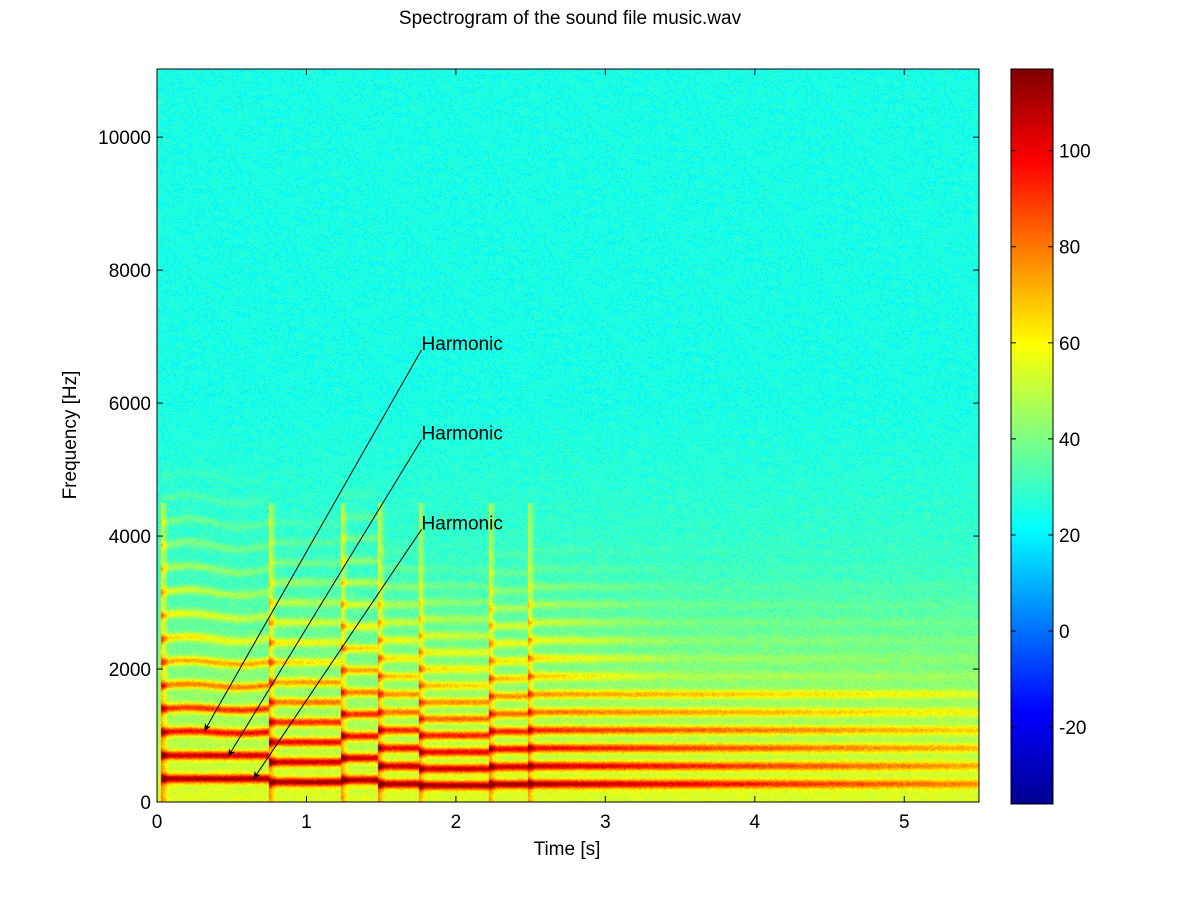 The width and height of the screenshot is (1201, 901). What do you see at coordinates (130, 537) in the screenshot?
I see `y-tick-label: 4000` at bounding box center [130, 537].